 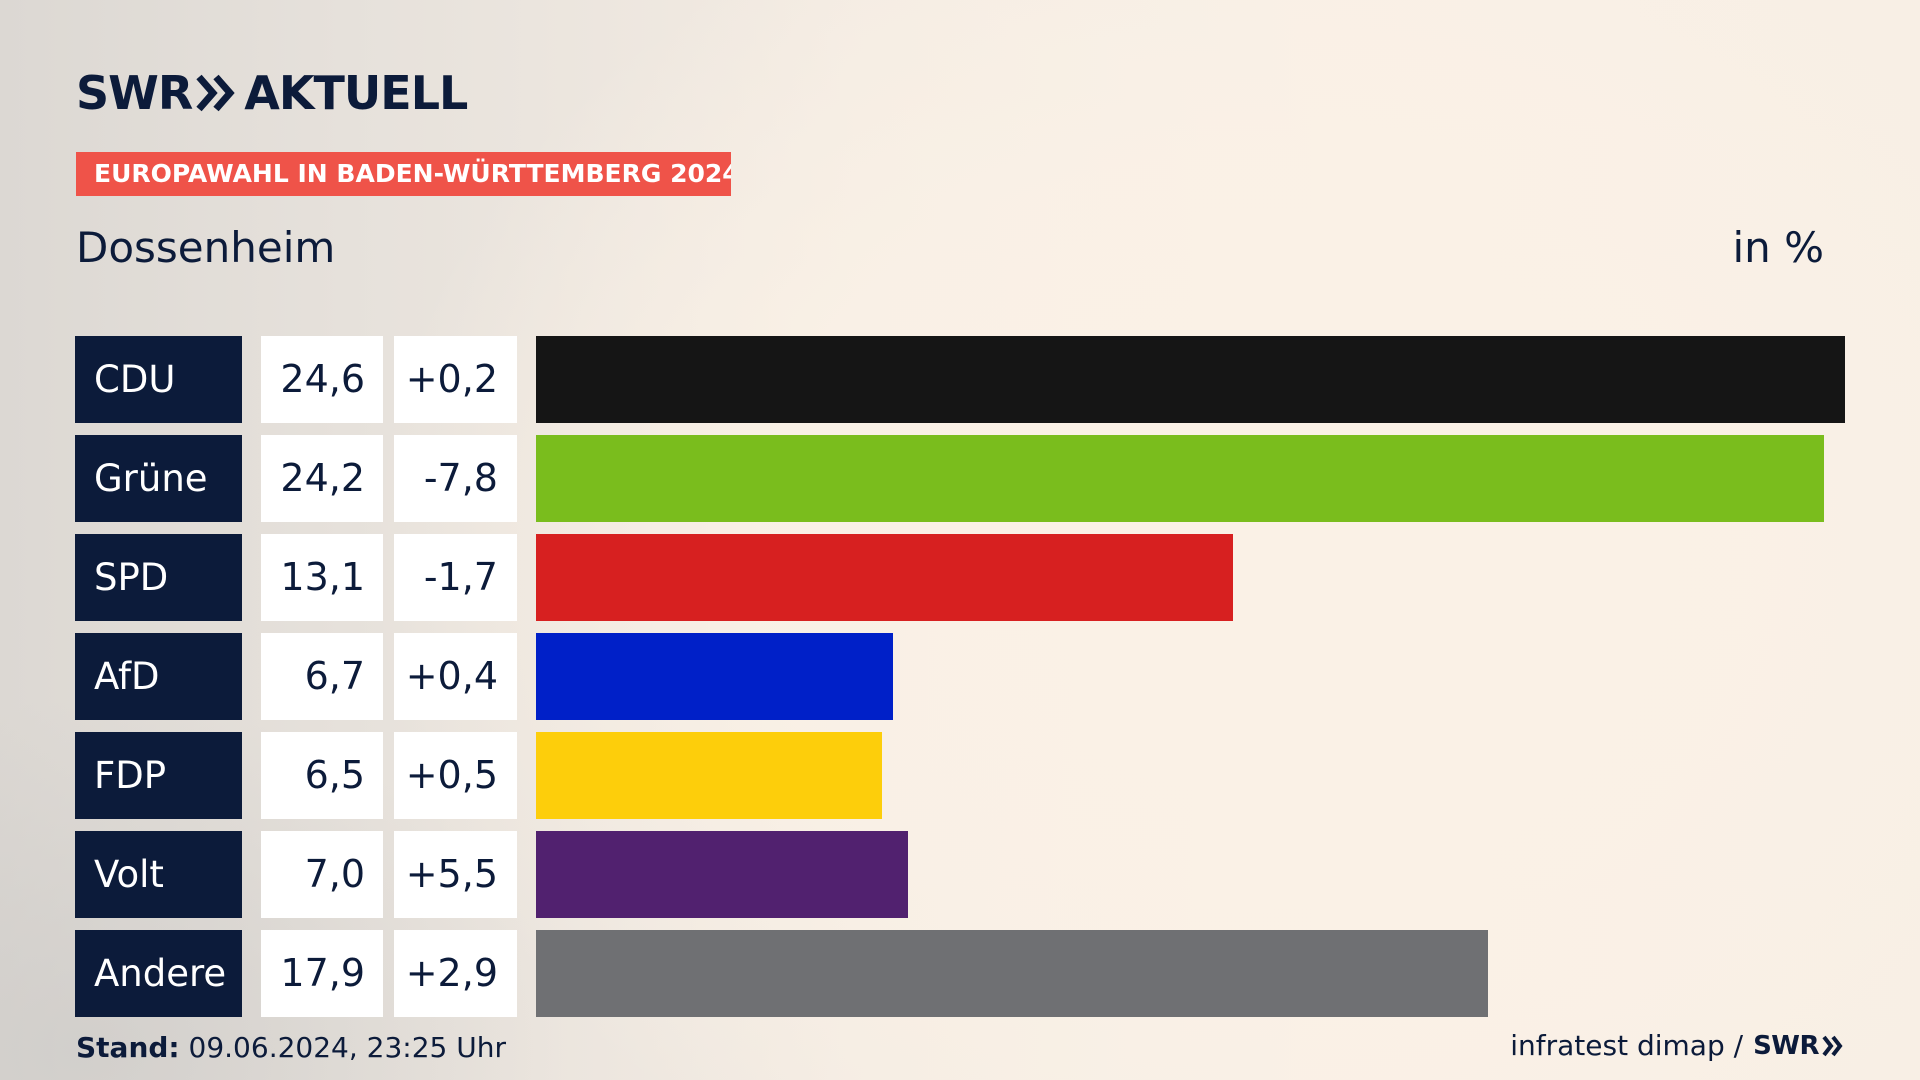 I want to click on election-banner: EUROPAWAHL IN BADEN-WÜRTTEMBERG 2024, so click(x=403, y=174).